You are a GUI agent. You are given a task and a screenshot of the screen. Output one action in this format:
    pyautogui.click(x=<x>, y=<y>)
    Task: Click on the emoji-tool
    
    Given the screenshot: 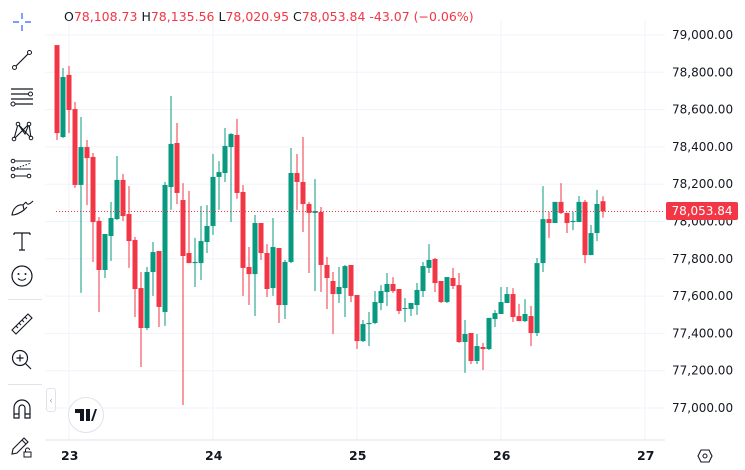 What is the action you would take?
    pyautogui.click(x=22, y=276)
    